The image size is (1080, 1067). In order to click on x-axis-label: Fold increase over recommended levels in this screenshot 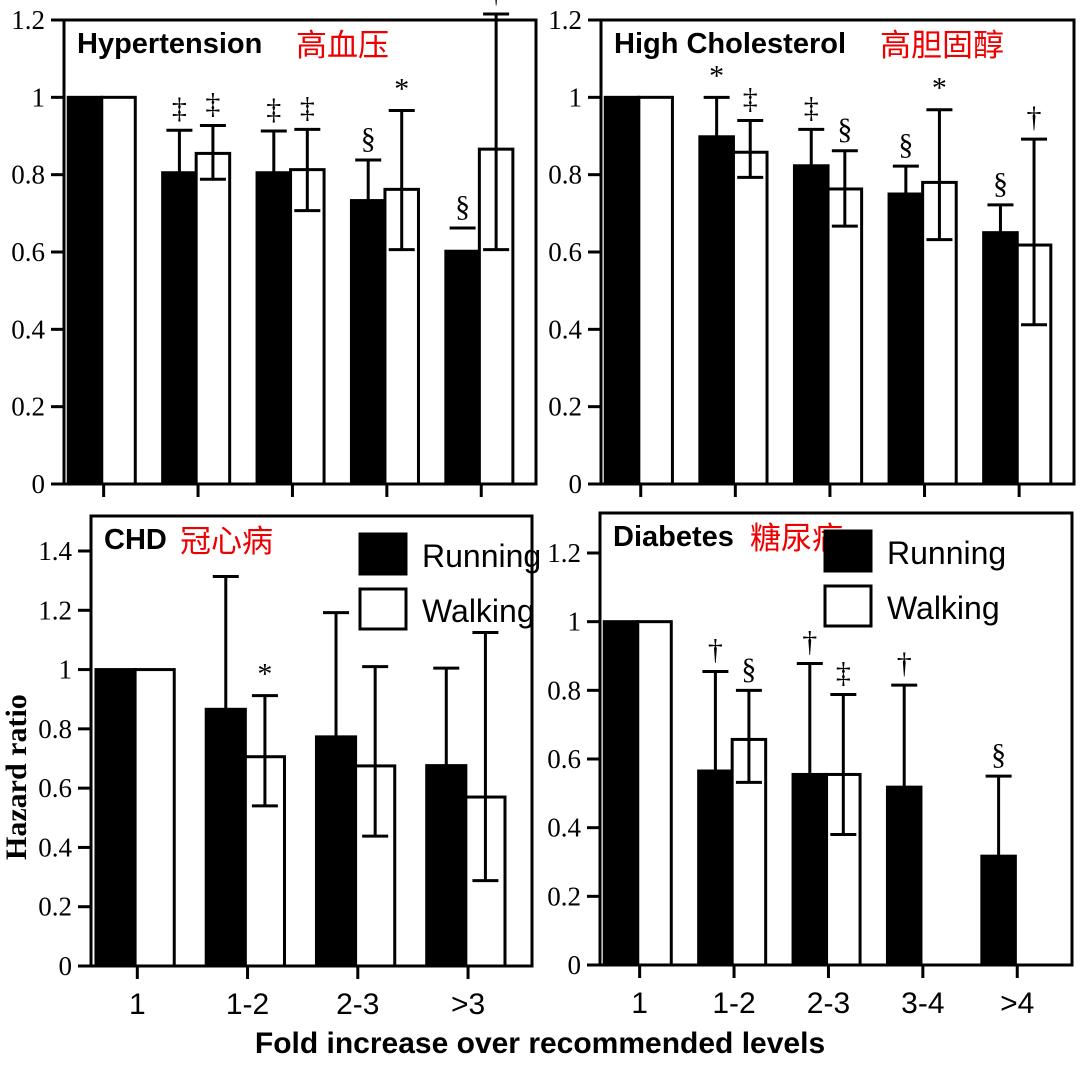, I will do `click(540, 1043)`.